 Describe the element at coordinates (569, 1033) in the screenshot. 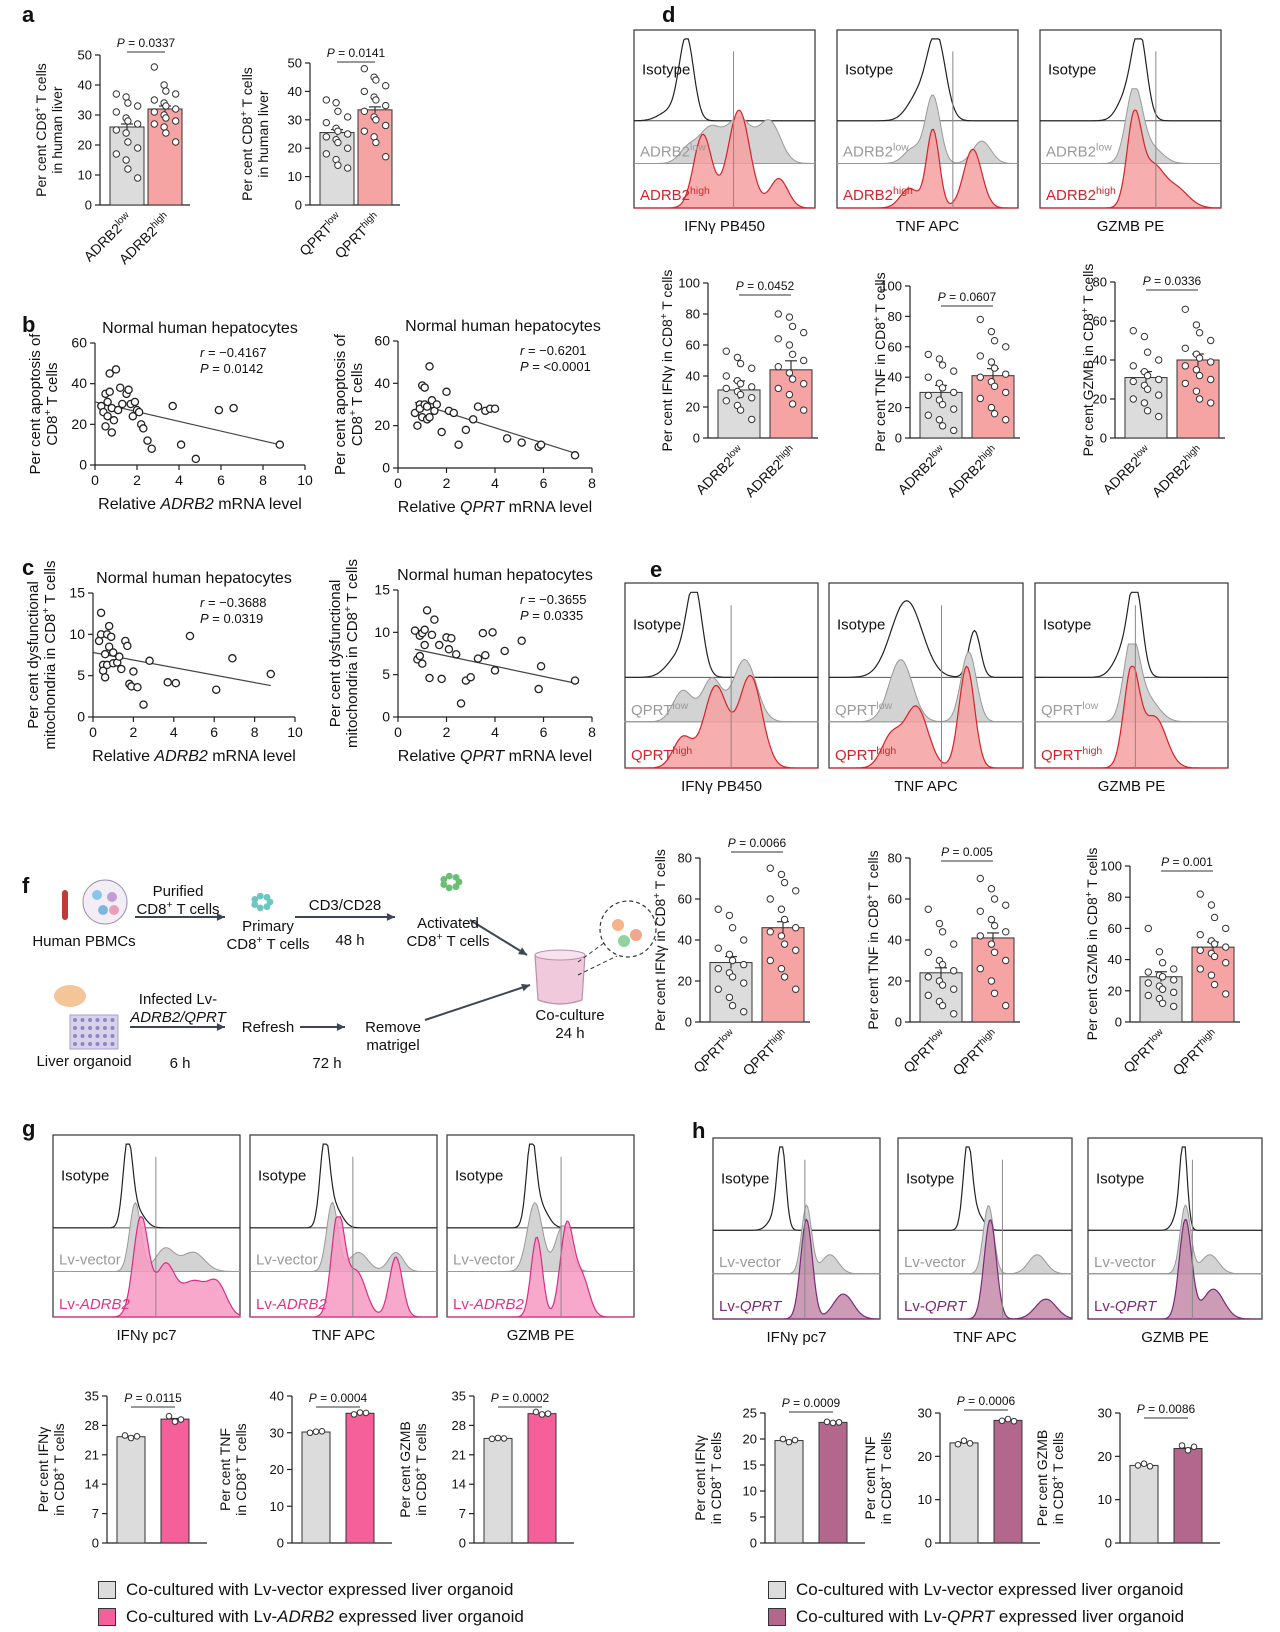

I see `time-24h-label: 24 h` at that location.